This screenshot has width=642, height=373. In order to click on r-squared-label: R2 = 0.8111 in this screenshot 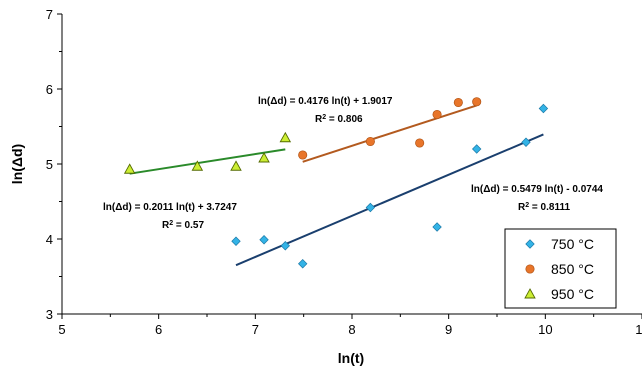, I will do `click(544, 208)`.